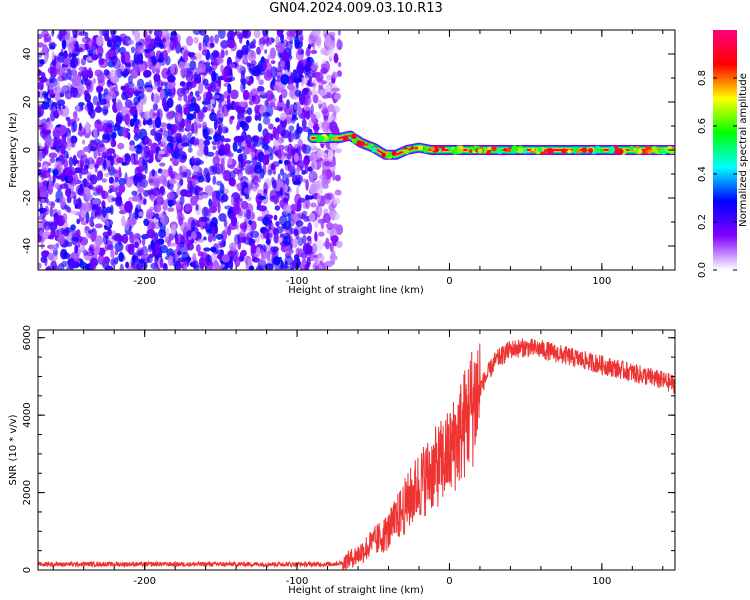  I want to click on x-tick-label: 0, so click(449, 581).